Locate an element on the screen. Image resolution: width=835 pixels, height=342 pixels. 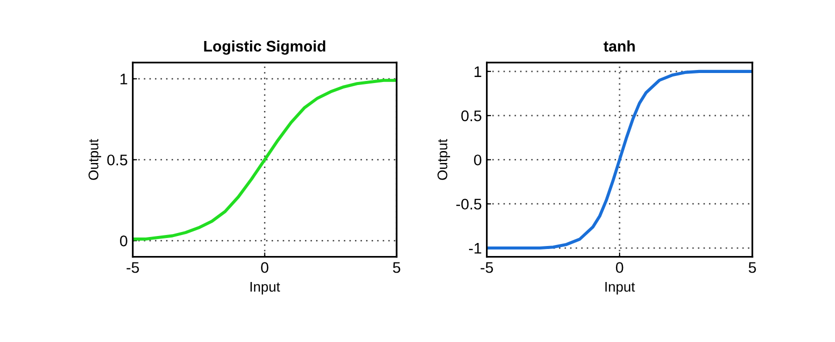
chart-title: tanh is located at coordinates (619, 46).